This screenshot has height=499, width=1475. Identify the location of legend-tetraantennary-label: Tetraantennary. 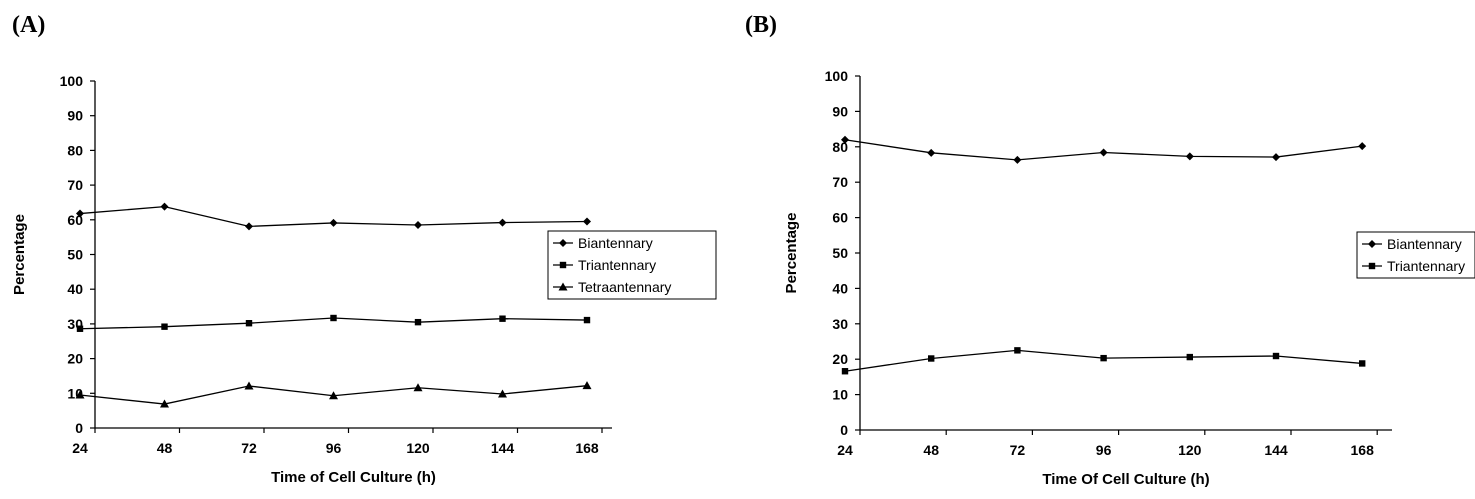
(624, 287).